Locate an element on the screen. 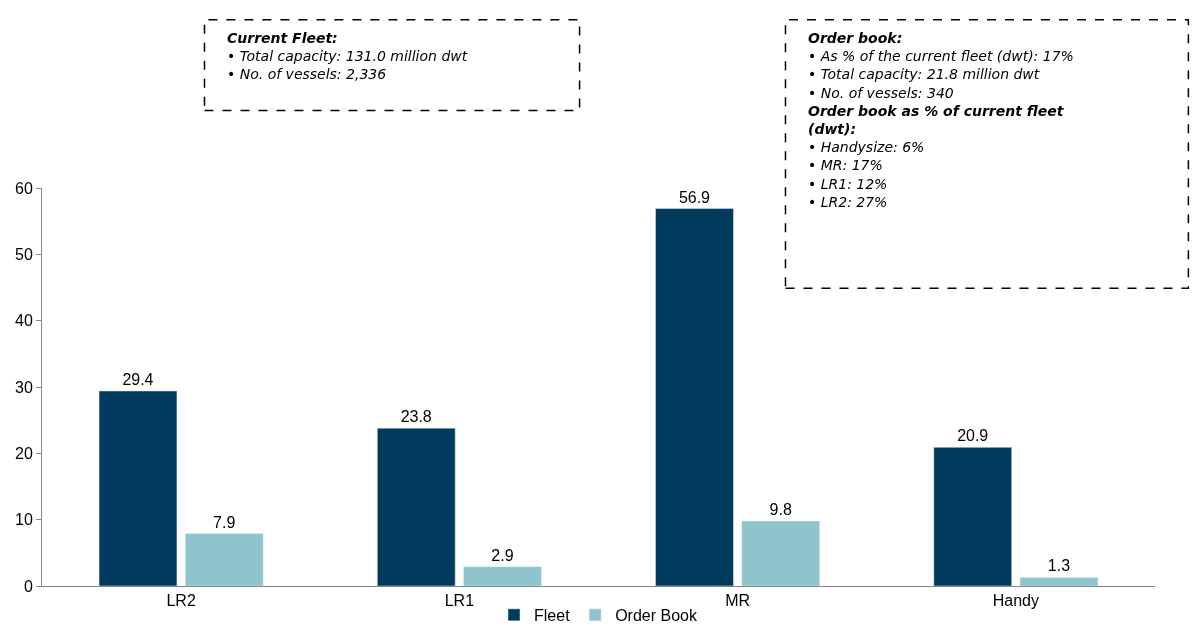  data-label: 9.8 is located at coordinates (780, 509).